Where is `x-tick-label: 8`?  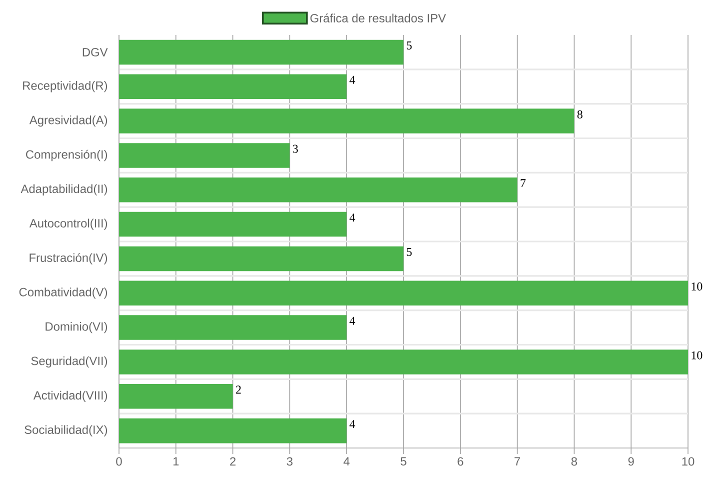 x-tick-label: 8 is located at coordinates (574, 461).